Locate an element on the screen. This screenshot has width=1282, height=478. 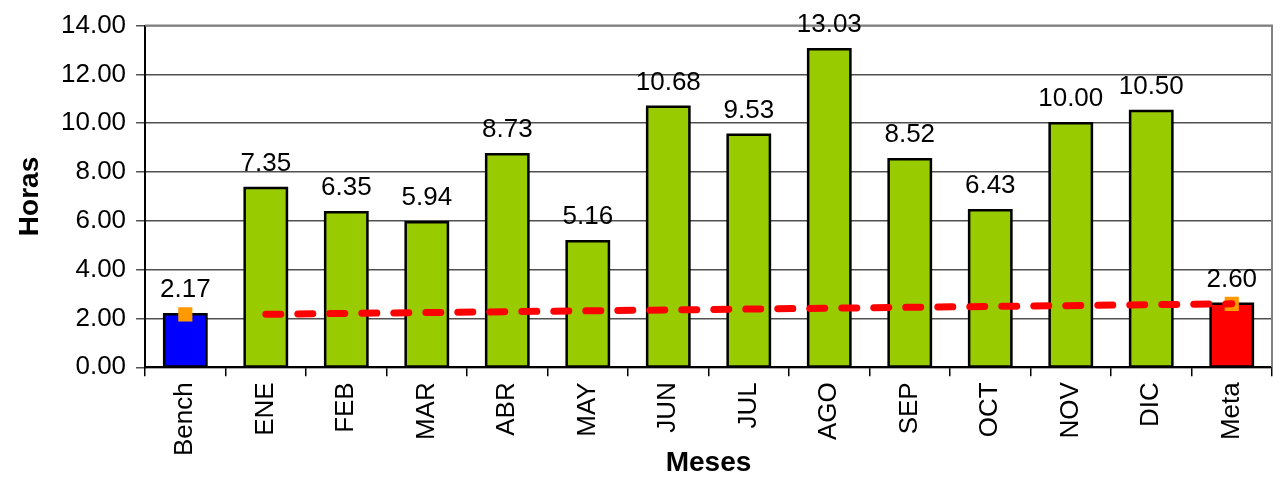
x-tick-label: JUN is located at coordinates (666, 407).